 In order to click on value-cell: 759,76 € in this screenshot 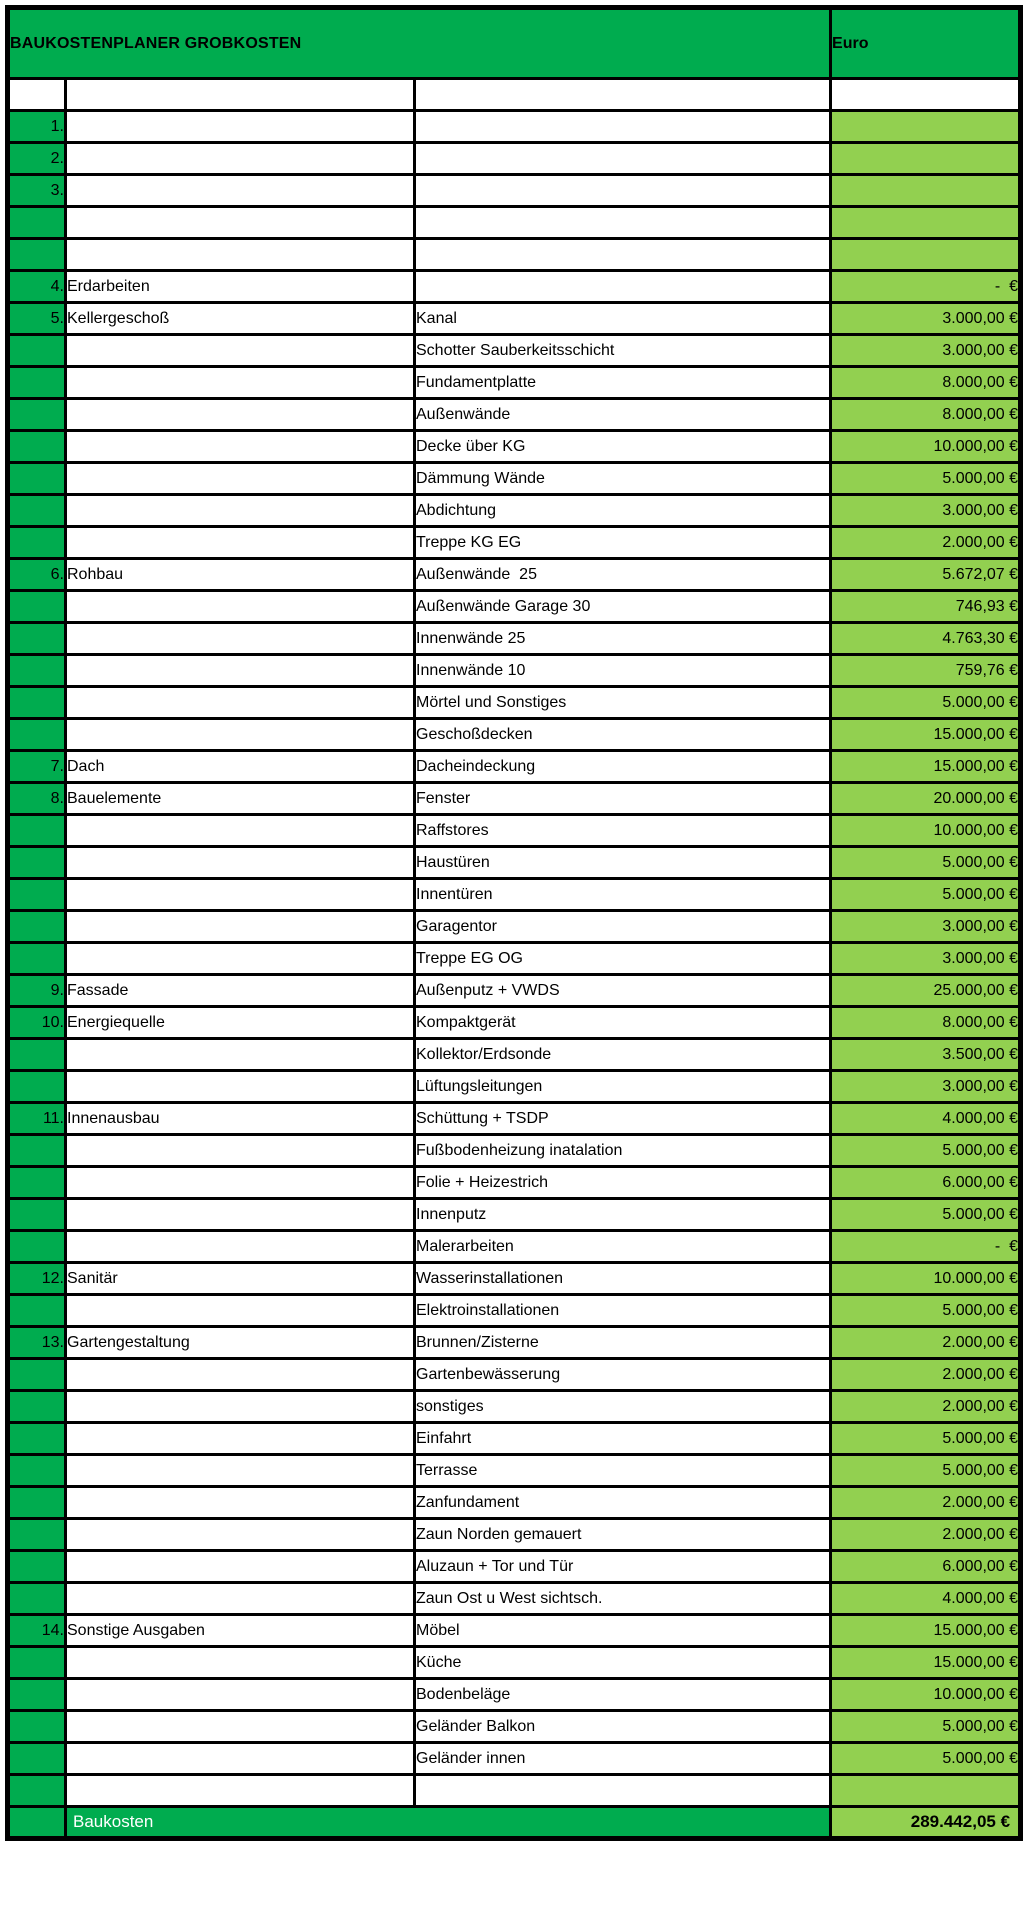, I will do `click(926, 670)`.